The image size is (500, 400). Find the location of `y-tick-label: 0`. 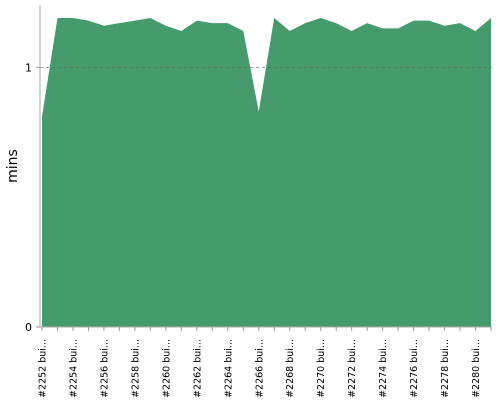

y-tick-label: 0 is located at coordinates (28, 327).